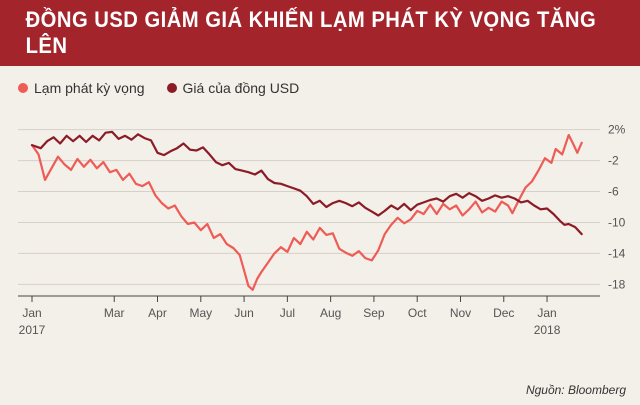  What do you see at coordinates (243, 313) in the screenshot?
I see `x-tick-label: Jun` at bounding box center [243, 313].